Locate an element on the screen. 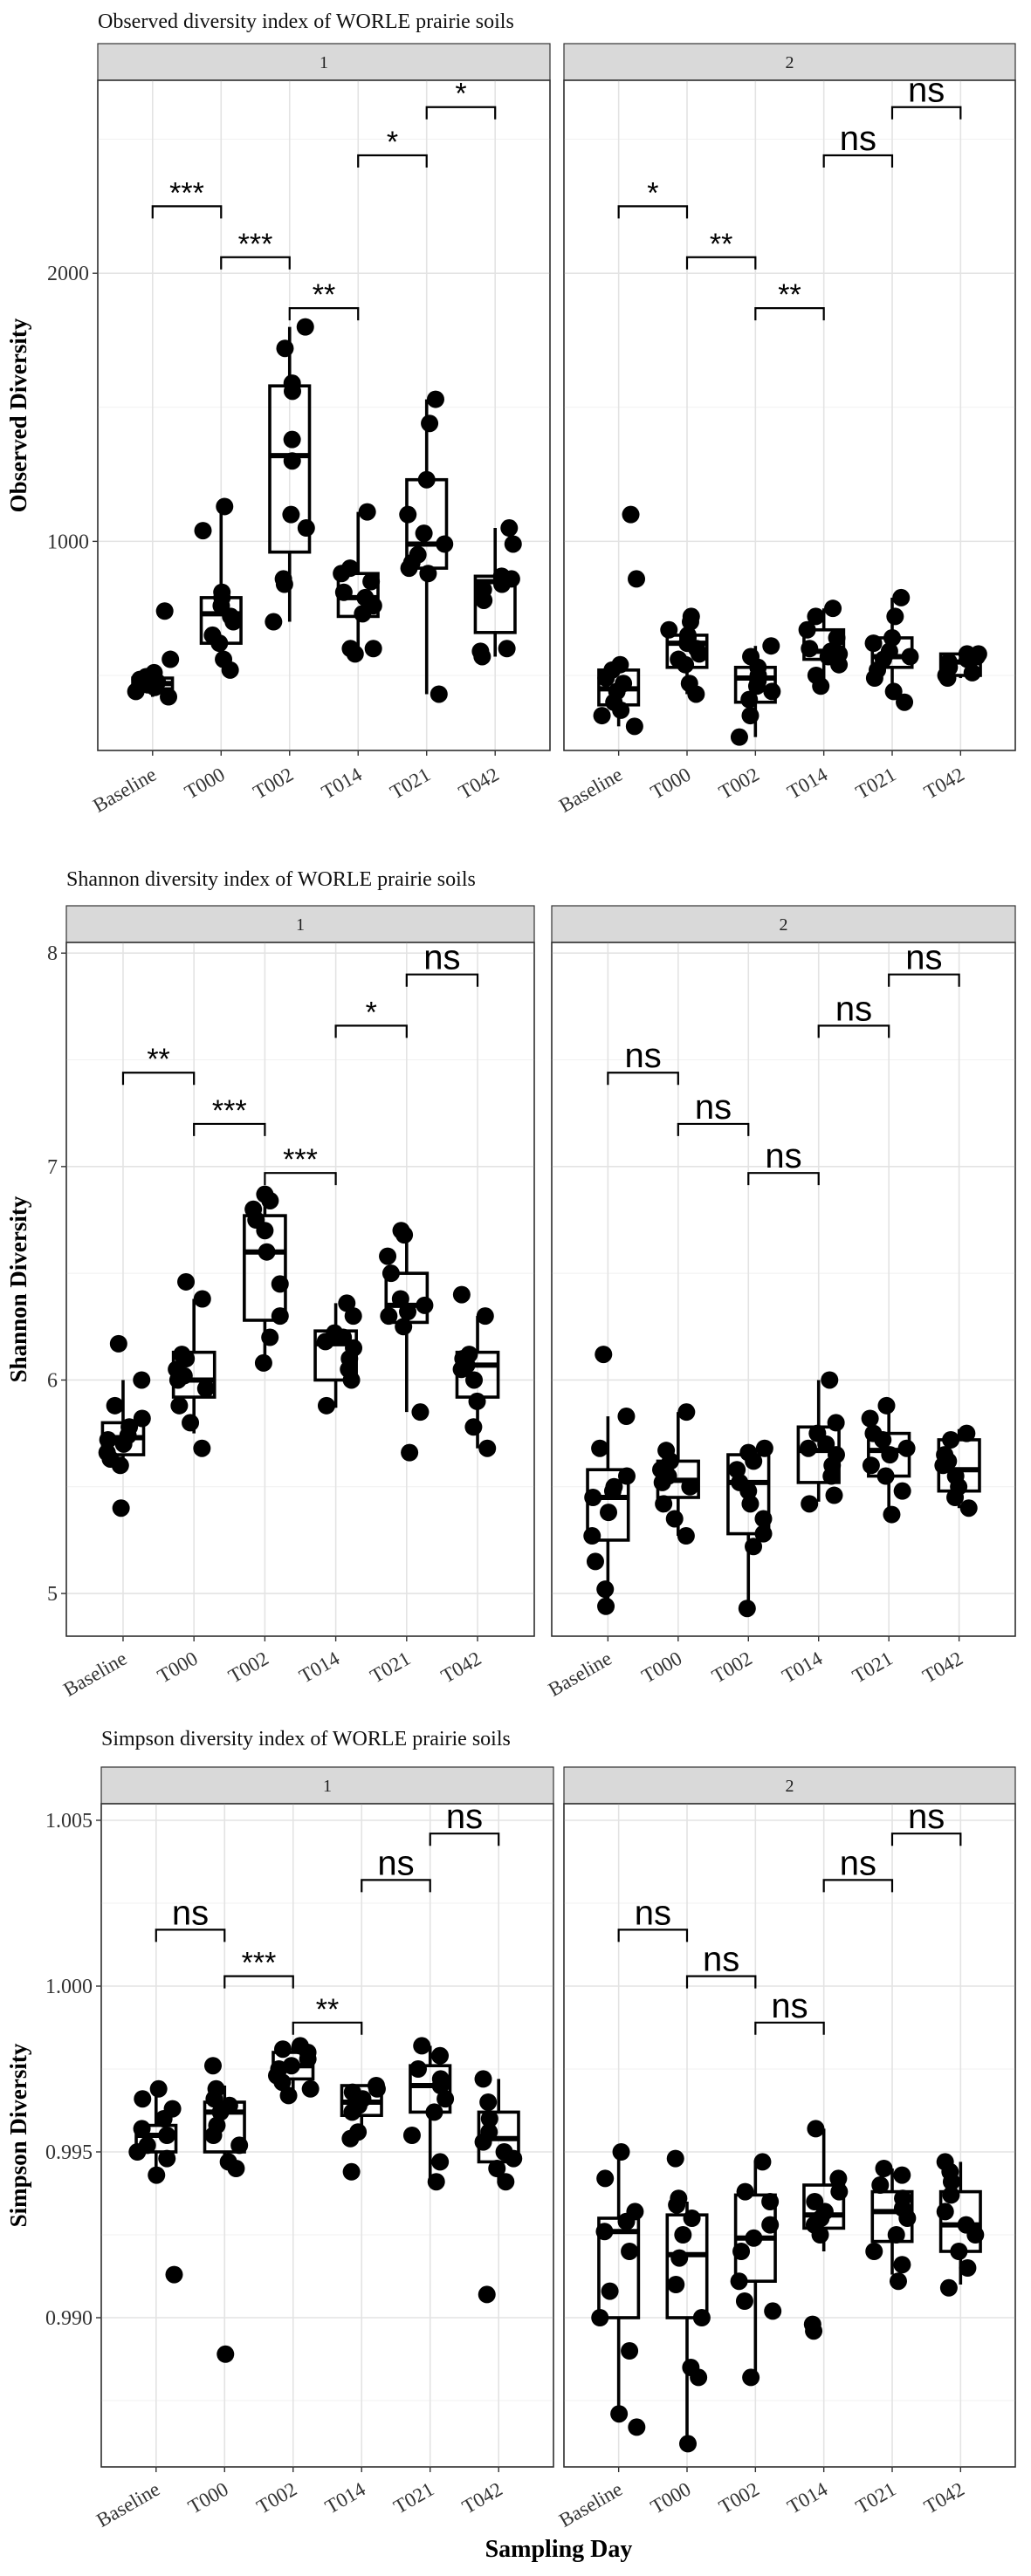 Image resolution: width=1031 pixels, height=2576 pixels. y-tick-label: 5 is located at coordinates (52, 1594).